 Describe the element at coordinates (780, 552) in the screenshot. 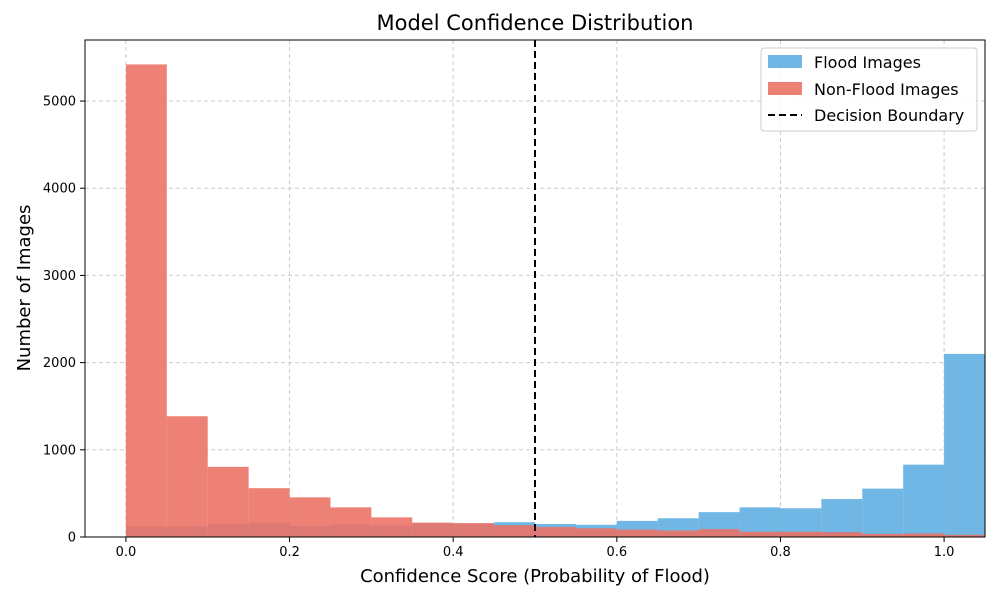

I see `x-tick-label: 0.8` at that location.